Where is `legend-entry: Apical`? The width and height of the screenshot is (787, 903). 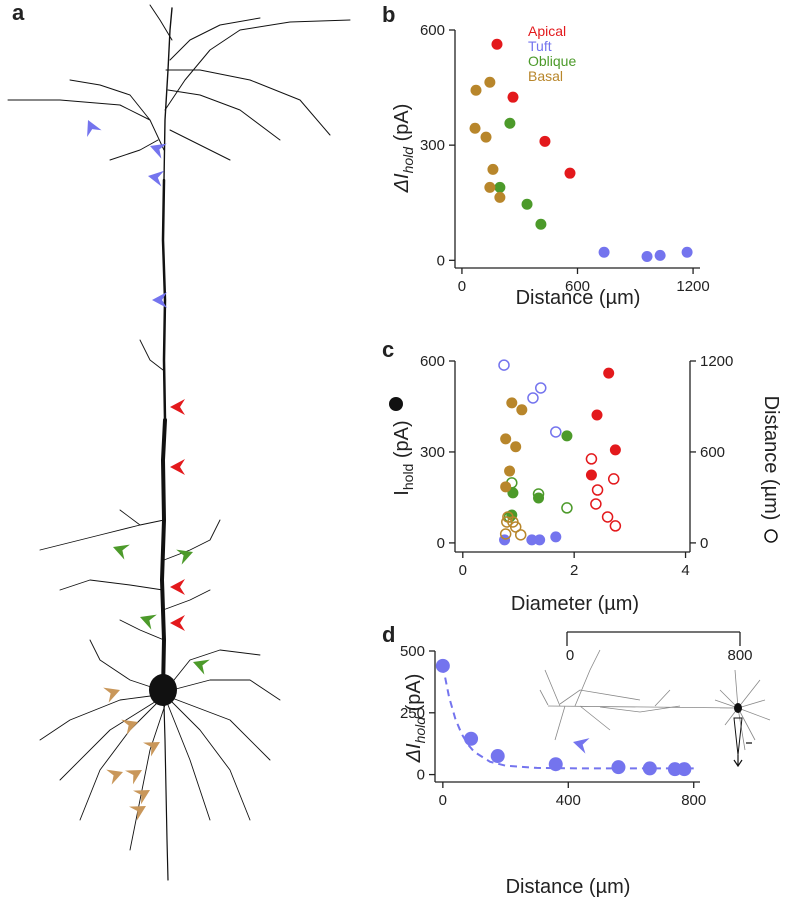 legend-entry: Apical is located at coordinates (547, 31).